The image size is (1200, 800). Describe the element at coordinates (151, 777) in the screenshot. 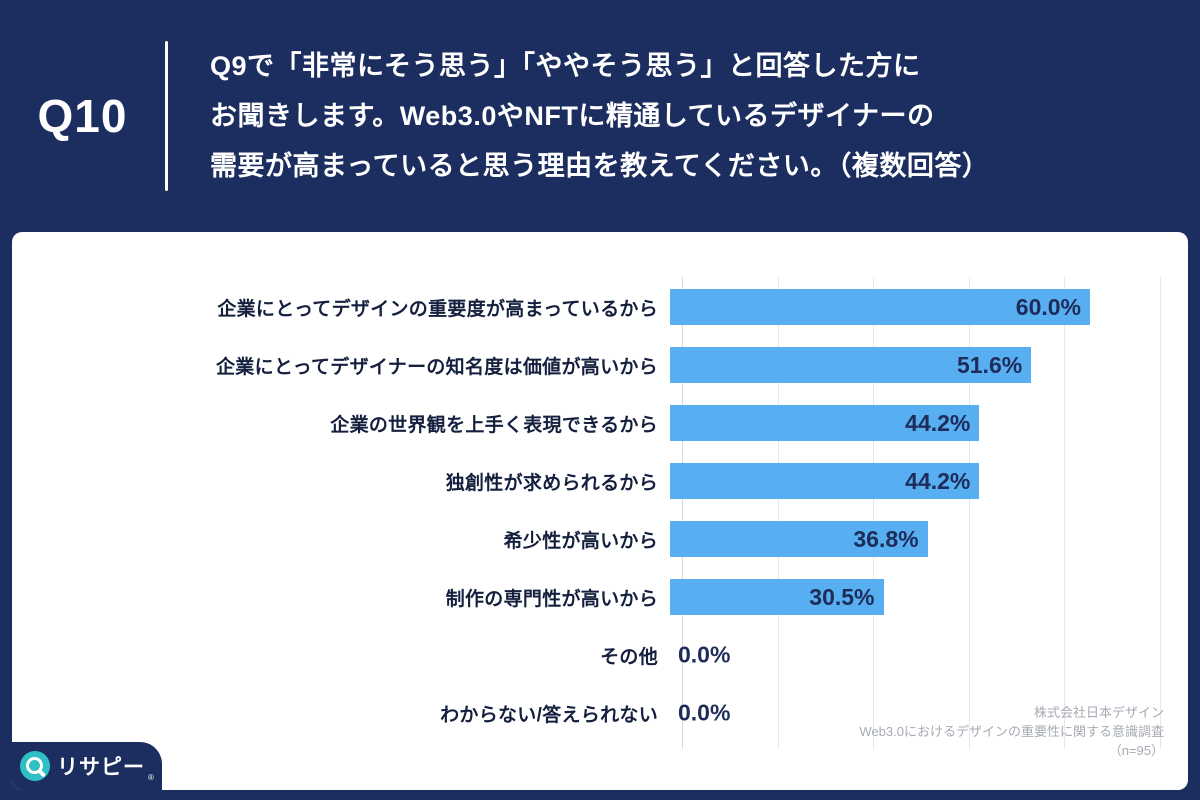

I see `registered-mark: ®` at that location.